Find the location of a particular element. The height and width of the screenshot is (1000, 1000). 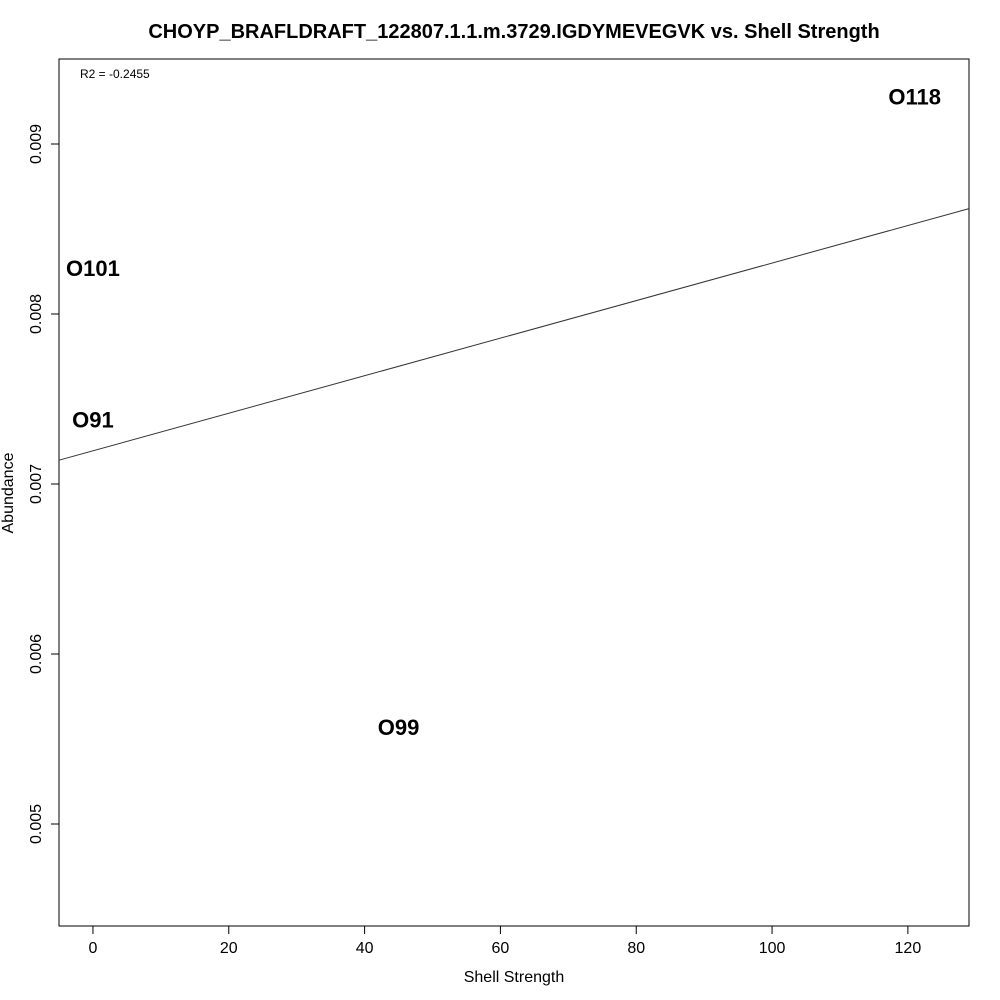

y-tick-label: 0.009 is located at coordinates (36, 144).